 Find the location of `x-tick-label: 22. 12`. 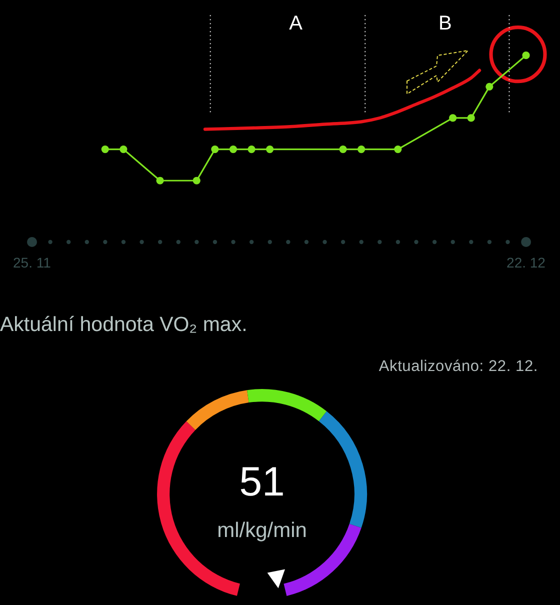

x-tick-label: 22. 12 is located at coordinates (526, 262).